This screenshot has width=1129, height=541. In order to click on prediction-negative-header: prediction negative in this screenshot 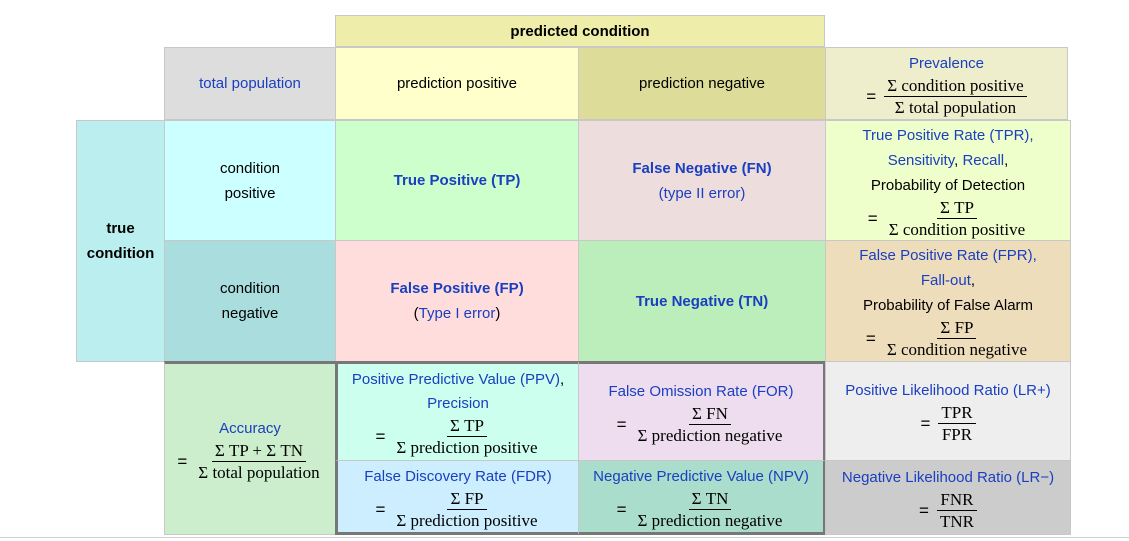, I will do `click(702, 83)`.